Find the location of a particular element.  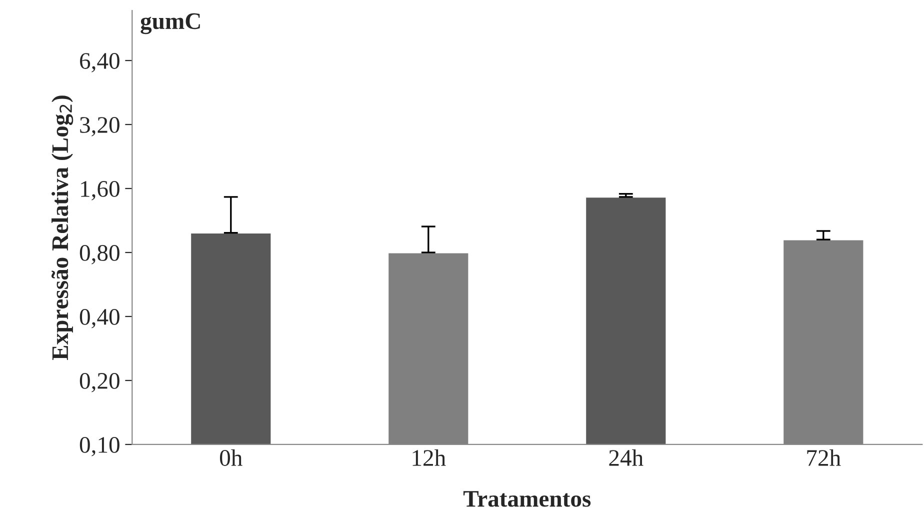

y-tick-label: 0,20 is located at coordinates (100, 382).